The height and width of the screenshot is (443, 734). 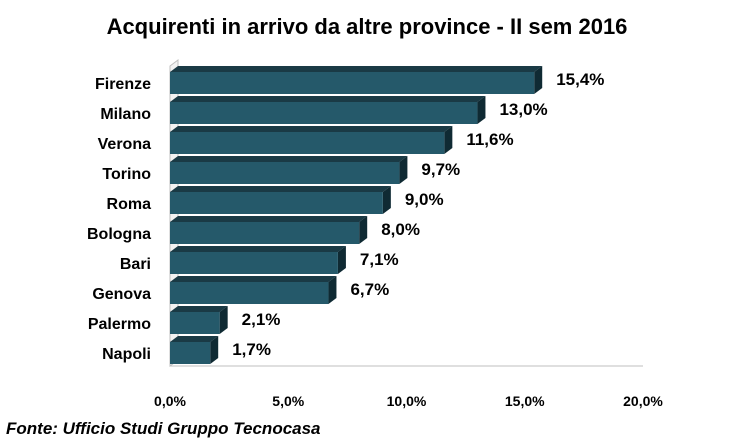 I want to click on category-label: Napoli, so click(x=126, y=354).